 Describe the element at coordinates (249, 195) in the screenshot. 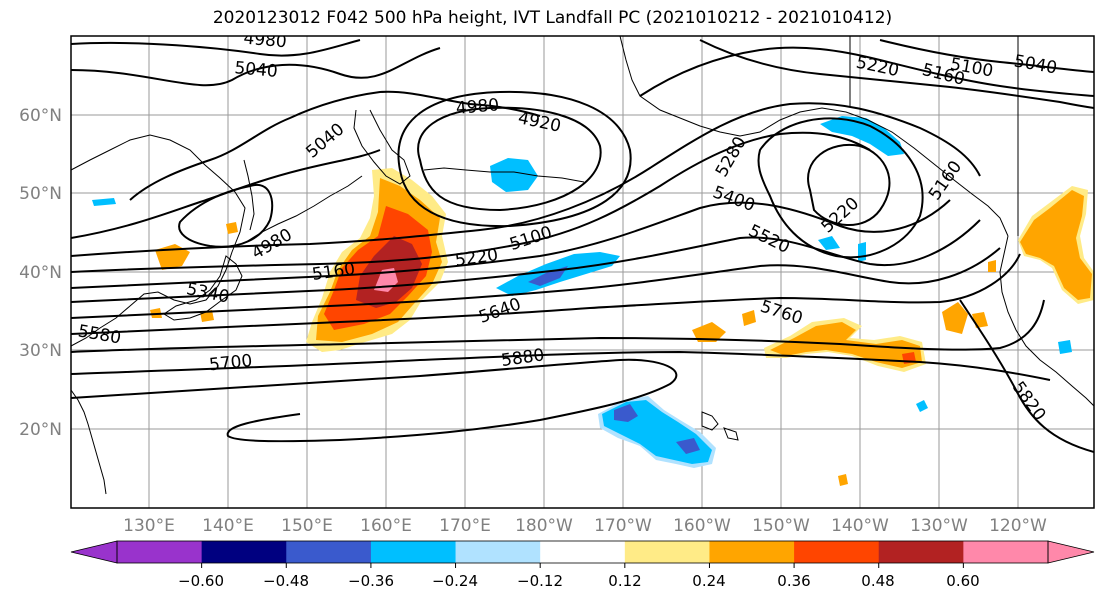

I see `coastline-sakhalin` at that location.